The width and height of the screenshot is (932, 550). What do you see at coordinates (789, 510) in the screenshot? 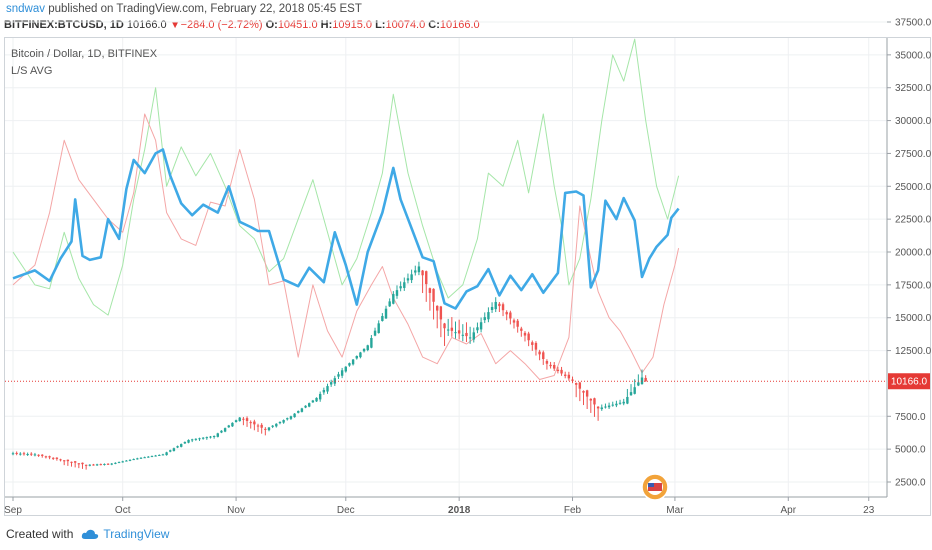
I see `x-tick-label: Apr` at bounding box center [789, 510].